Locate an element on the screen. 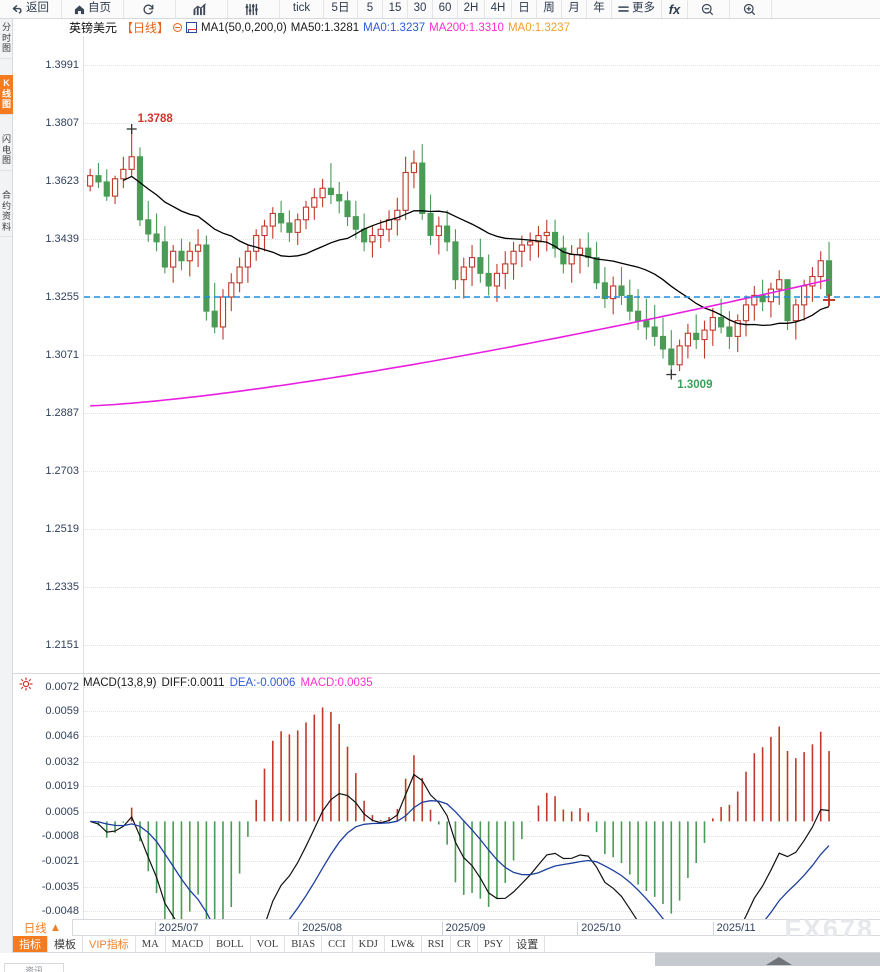 The width and height of the screenshot is (880, 972). indicator-tab-vol: VOL is located at coordinates (268, 944).